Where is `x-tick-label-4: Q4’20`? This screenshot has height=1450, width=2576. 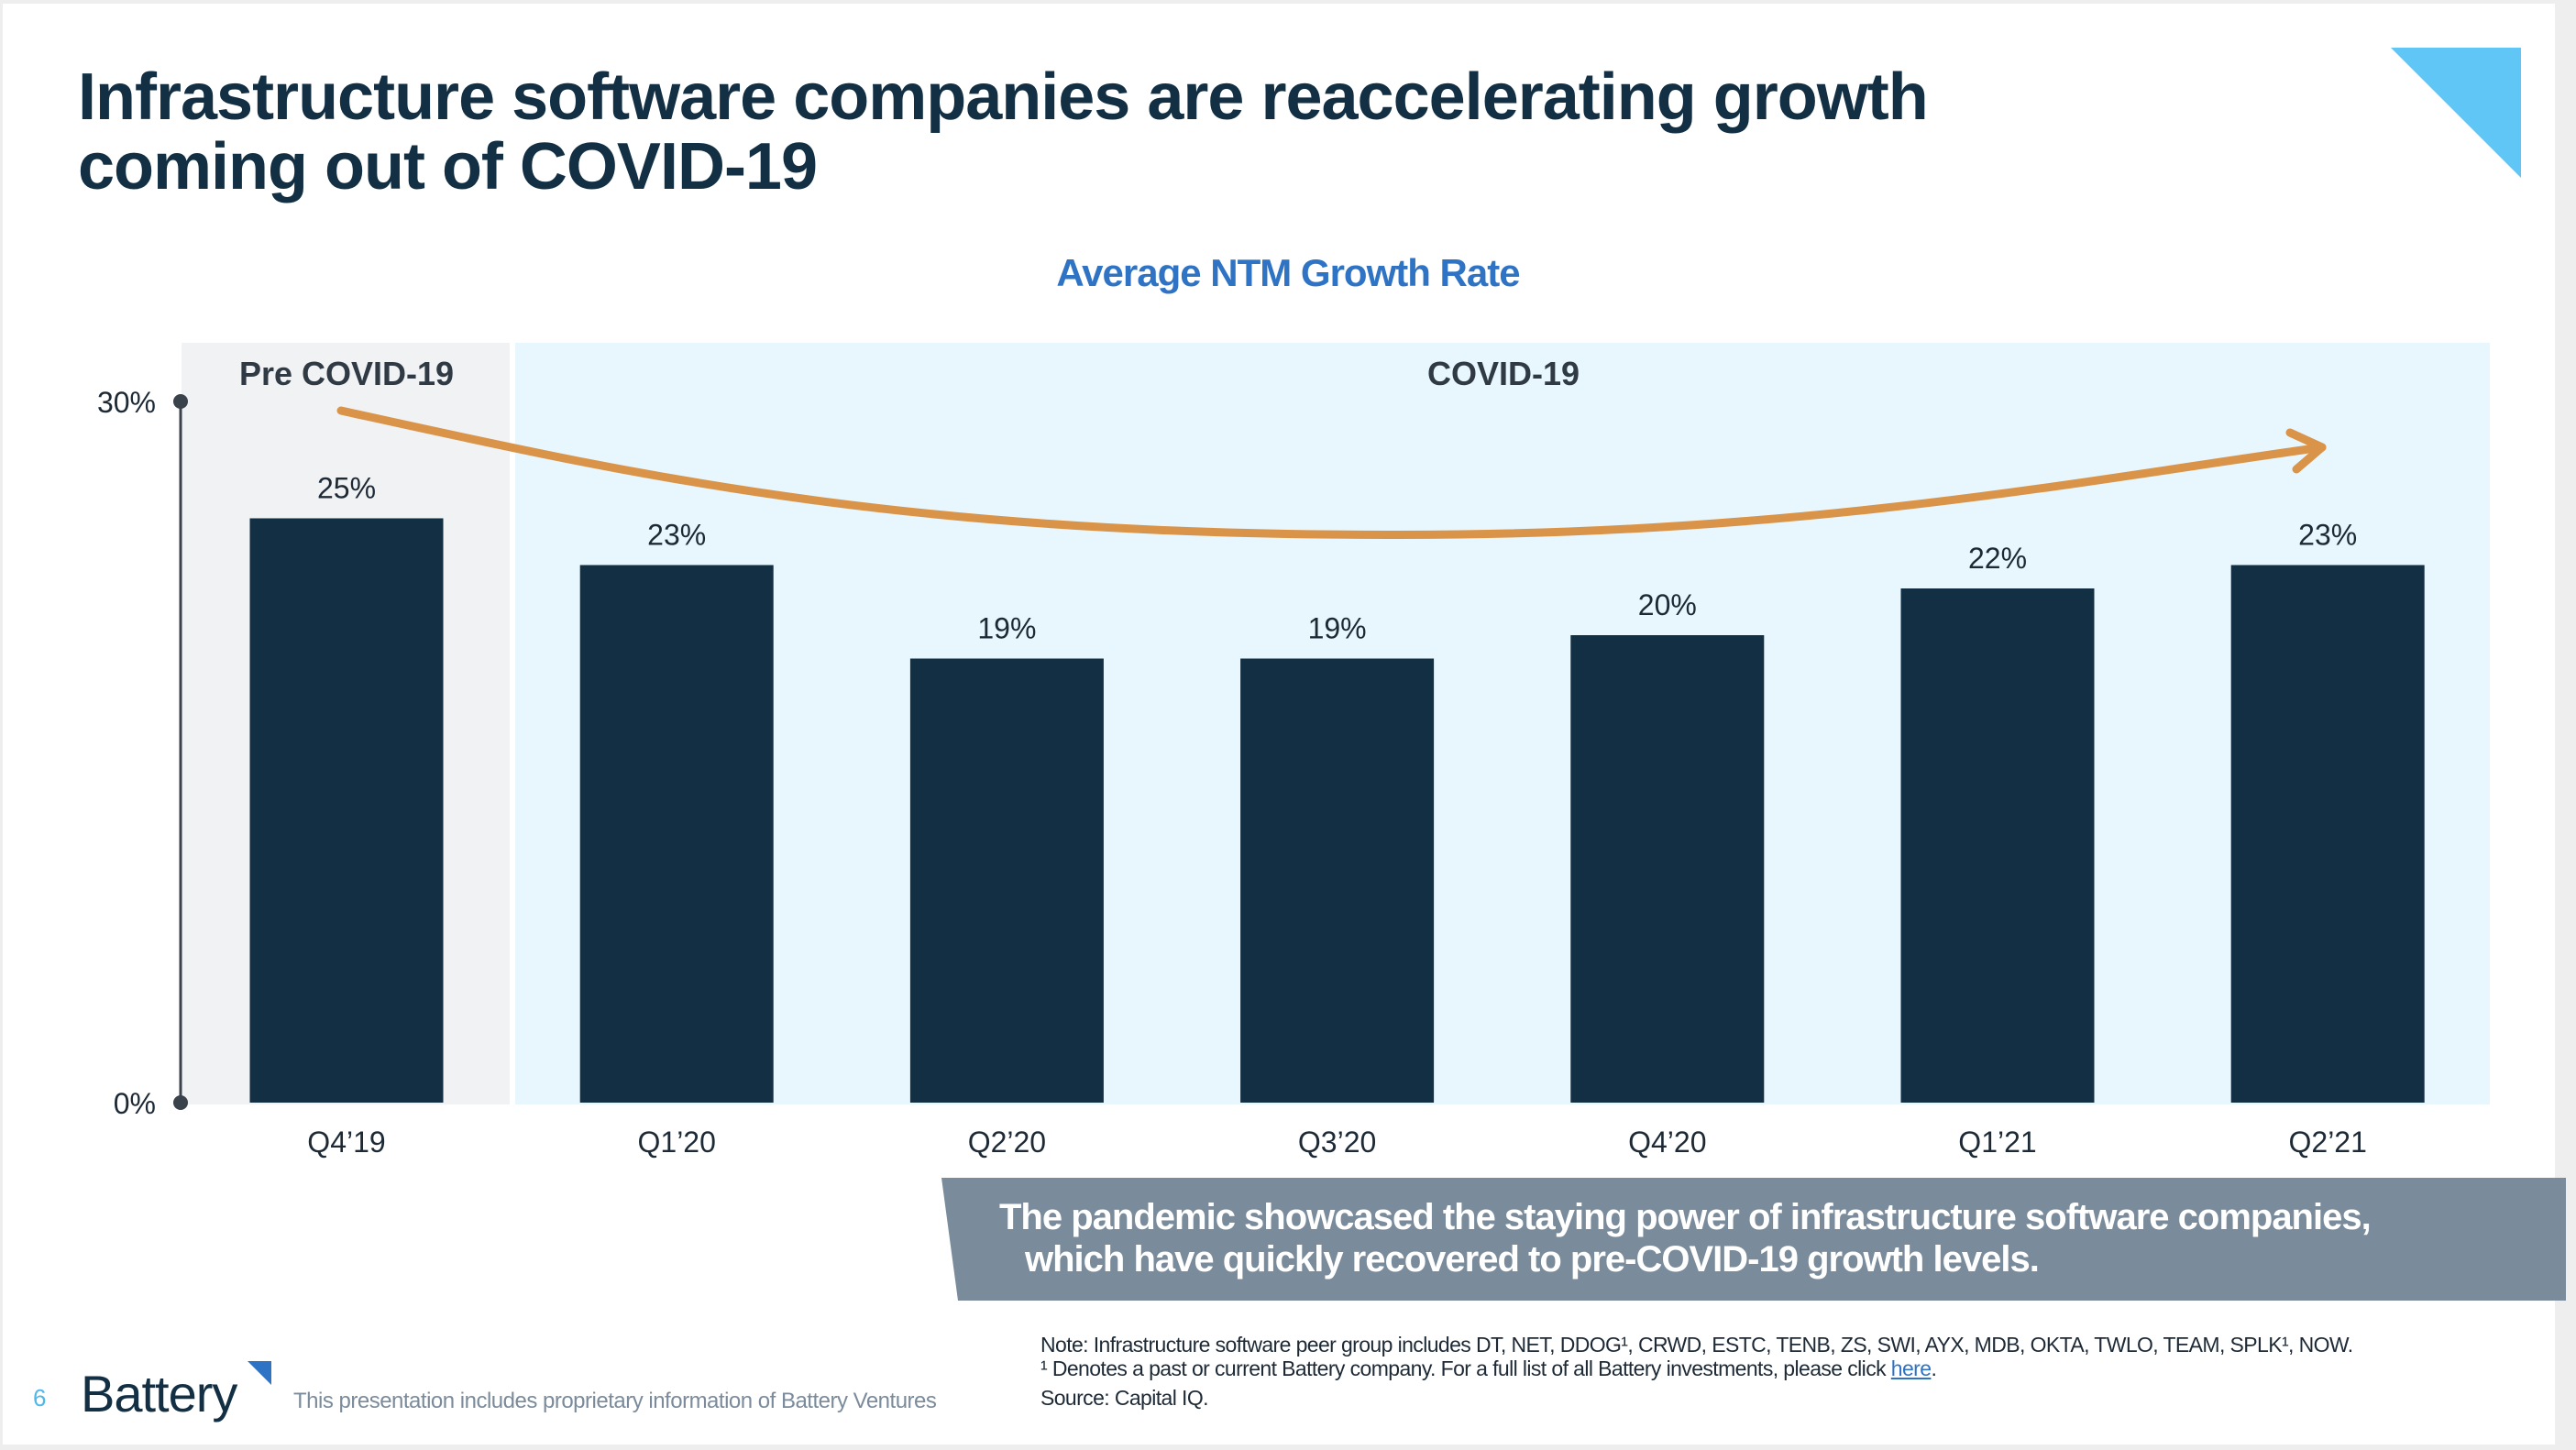 x-tick-label-4: Q4’20 is located at coordinates (1667, 1142).